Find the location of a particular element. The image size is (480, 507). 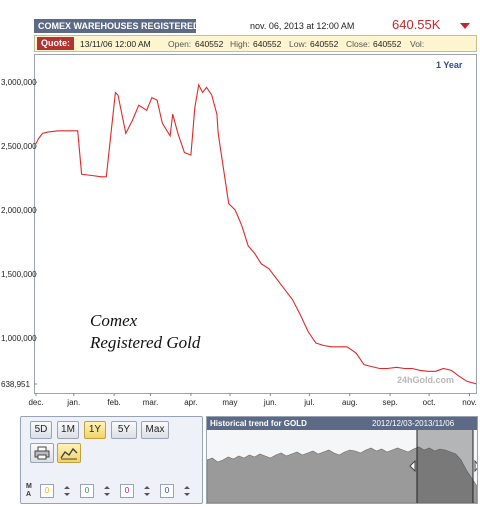

ma-stepper-1-icon is located at coordinates (67, 491).